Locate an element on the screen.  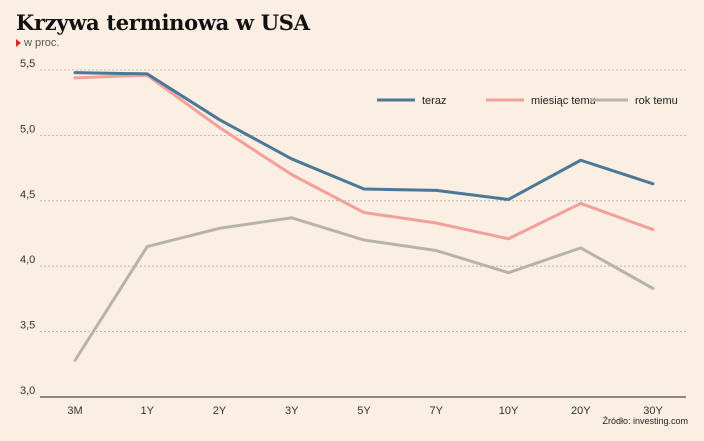
subtitle-text: w proc. is located at coordinates (42, 43).